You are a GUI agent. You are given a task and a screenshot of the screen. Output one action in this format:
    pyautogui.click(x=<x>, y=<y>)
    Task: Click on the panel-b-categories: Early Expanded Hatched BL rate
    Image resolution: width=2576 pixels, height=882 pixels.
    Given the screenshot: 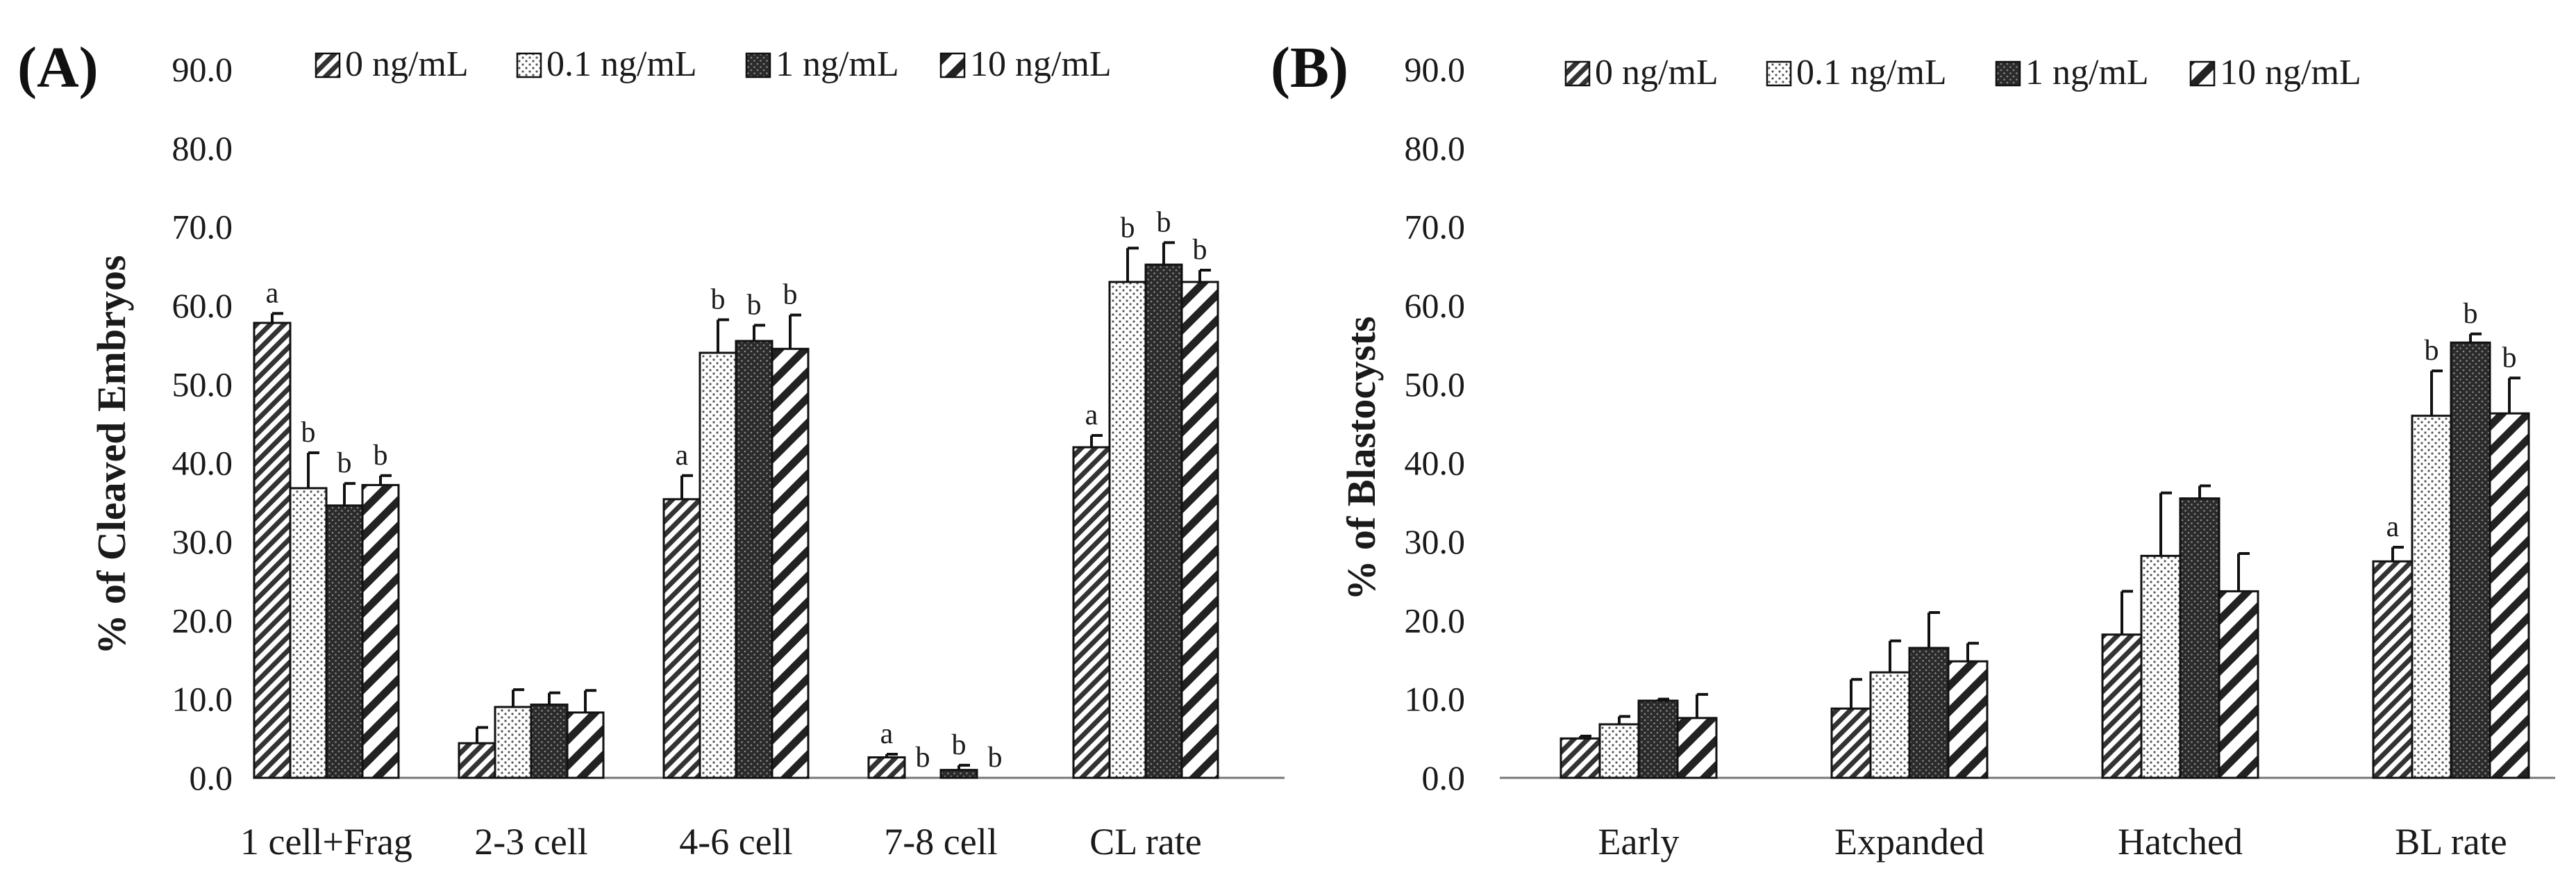 What is the action you would take?
    pyautogui.click(x=2052, y=842)
    